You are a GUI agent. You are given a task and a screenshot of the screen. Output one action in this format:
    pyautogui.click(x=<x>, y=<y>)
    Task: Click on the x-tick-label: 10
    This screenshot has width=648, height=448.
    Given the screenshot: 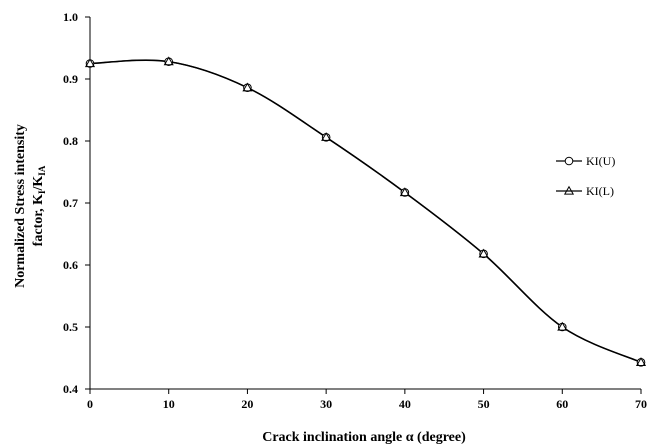 What is the action you would take?
    pyautogui.click(x=169, y=404)
    